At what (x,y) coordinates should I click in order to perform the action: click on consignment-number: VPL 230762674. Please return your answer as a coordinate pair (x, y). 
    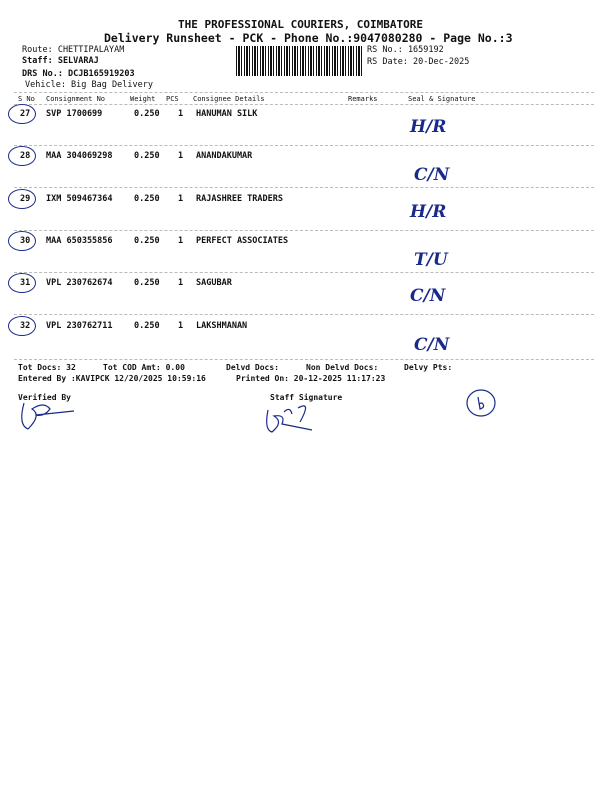
    Looking at the image, I should click on (79, 283).